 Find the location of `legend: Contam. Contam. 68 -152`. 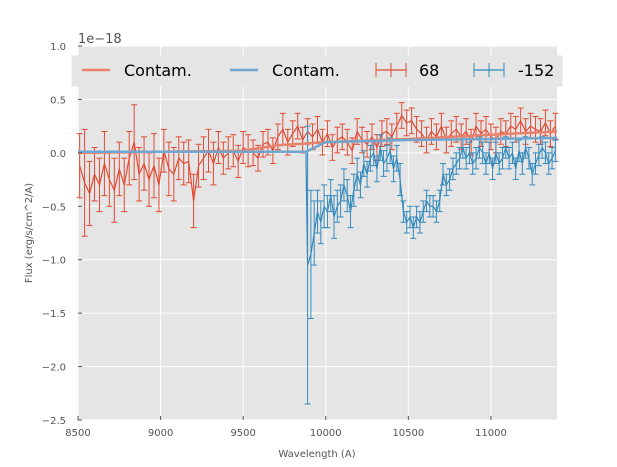

legend: Contam. Contam. 68 -152 is located at coordinates (317, 71).